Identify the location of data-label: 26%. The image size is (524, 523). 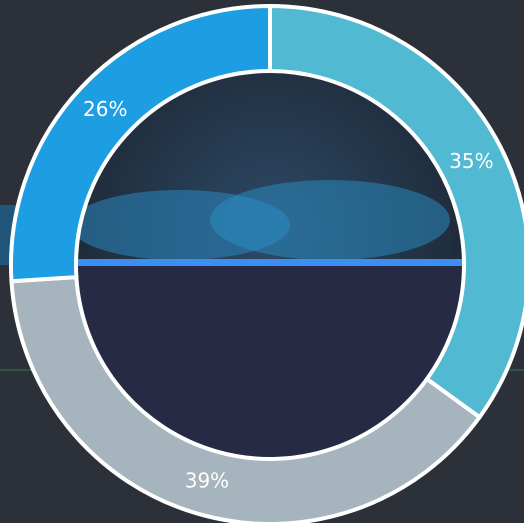
(105, 109).